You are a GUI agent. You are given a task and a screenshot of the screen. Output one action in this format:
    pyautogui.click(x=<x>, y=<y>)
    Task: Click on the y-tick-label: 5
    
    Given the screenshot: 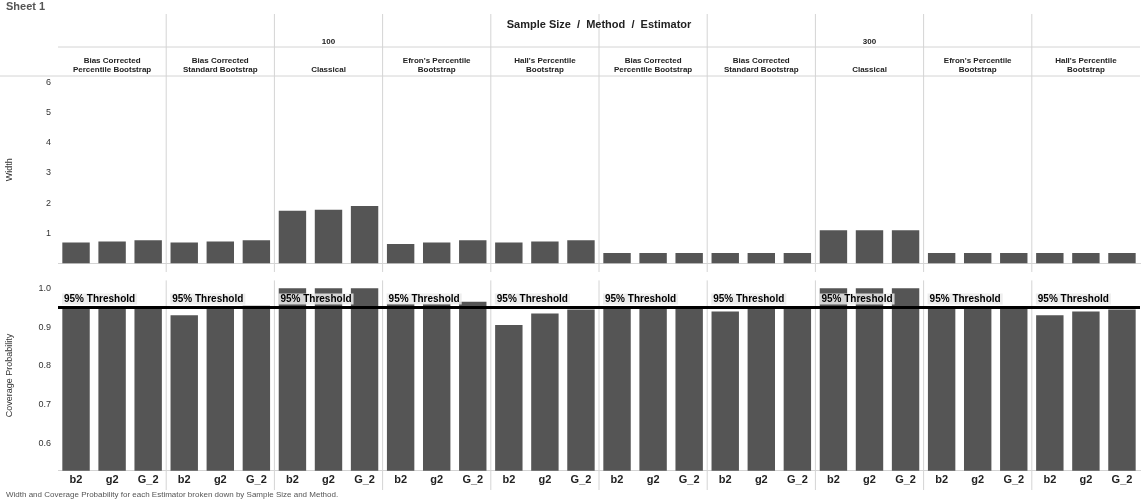 What is the action you would take?
    pyautogui.click(x=48, y=111)
    